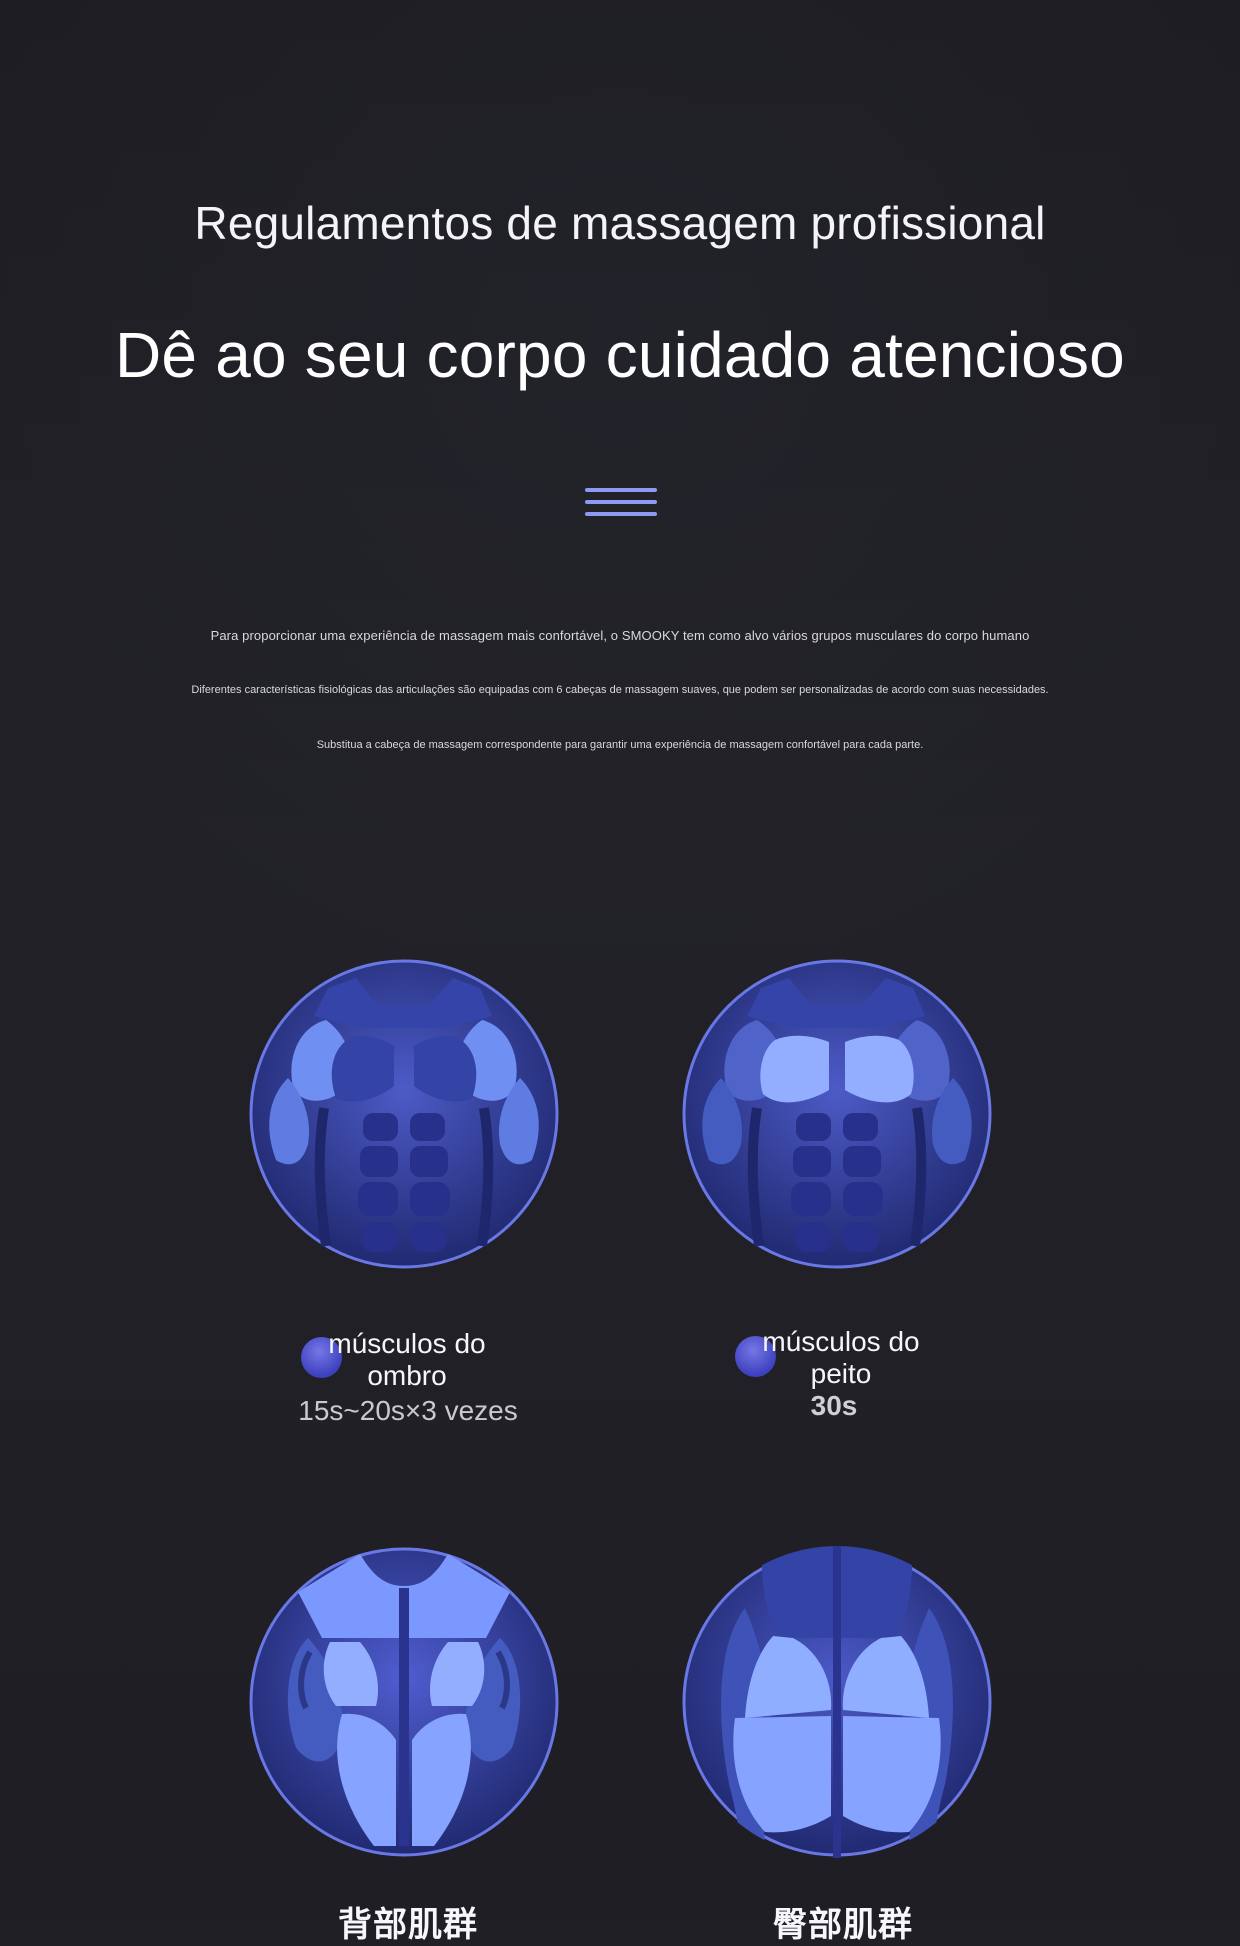  What do you see at coordinates (621, 506) in the screenshot?
I see `three-lines-icon` at bounding box center [621, 506].